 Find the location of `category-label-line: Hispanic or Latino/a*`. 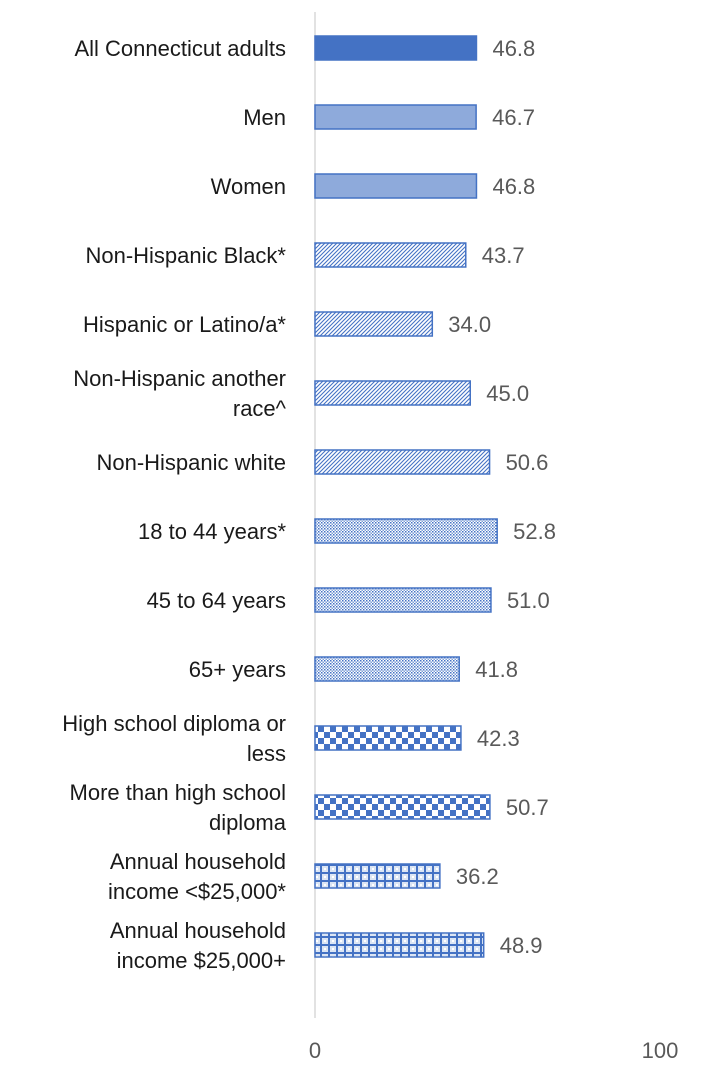

category-label-line: Hispanic or Latino/a* is located at coordinates (184, 324).